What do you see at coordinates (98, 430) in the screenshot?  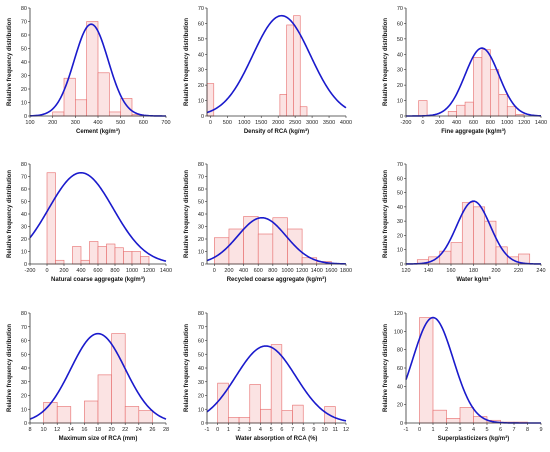 I see `x-tick-label: 18` at bounding box center [98, 430].